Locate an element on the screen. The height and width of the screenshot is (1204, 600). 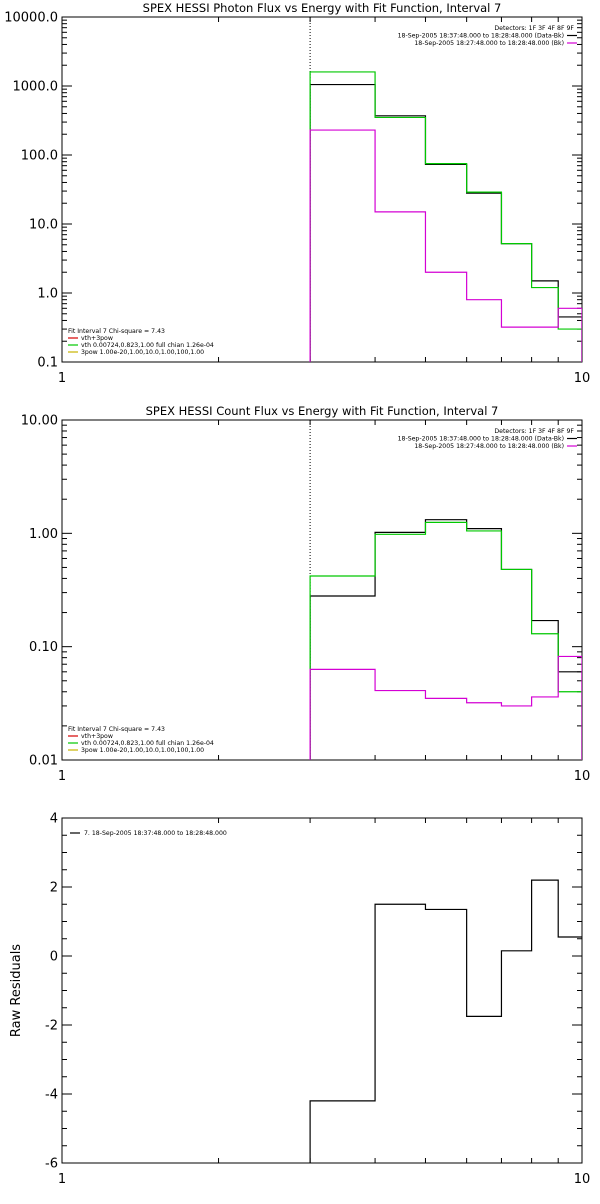
y-tick-label: 4 is located at coordinates (54, 819).